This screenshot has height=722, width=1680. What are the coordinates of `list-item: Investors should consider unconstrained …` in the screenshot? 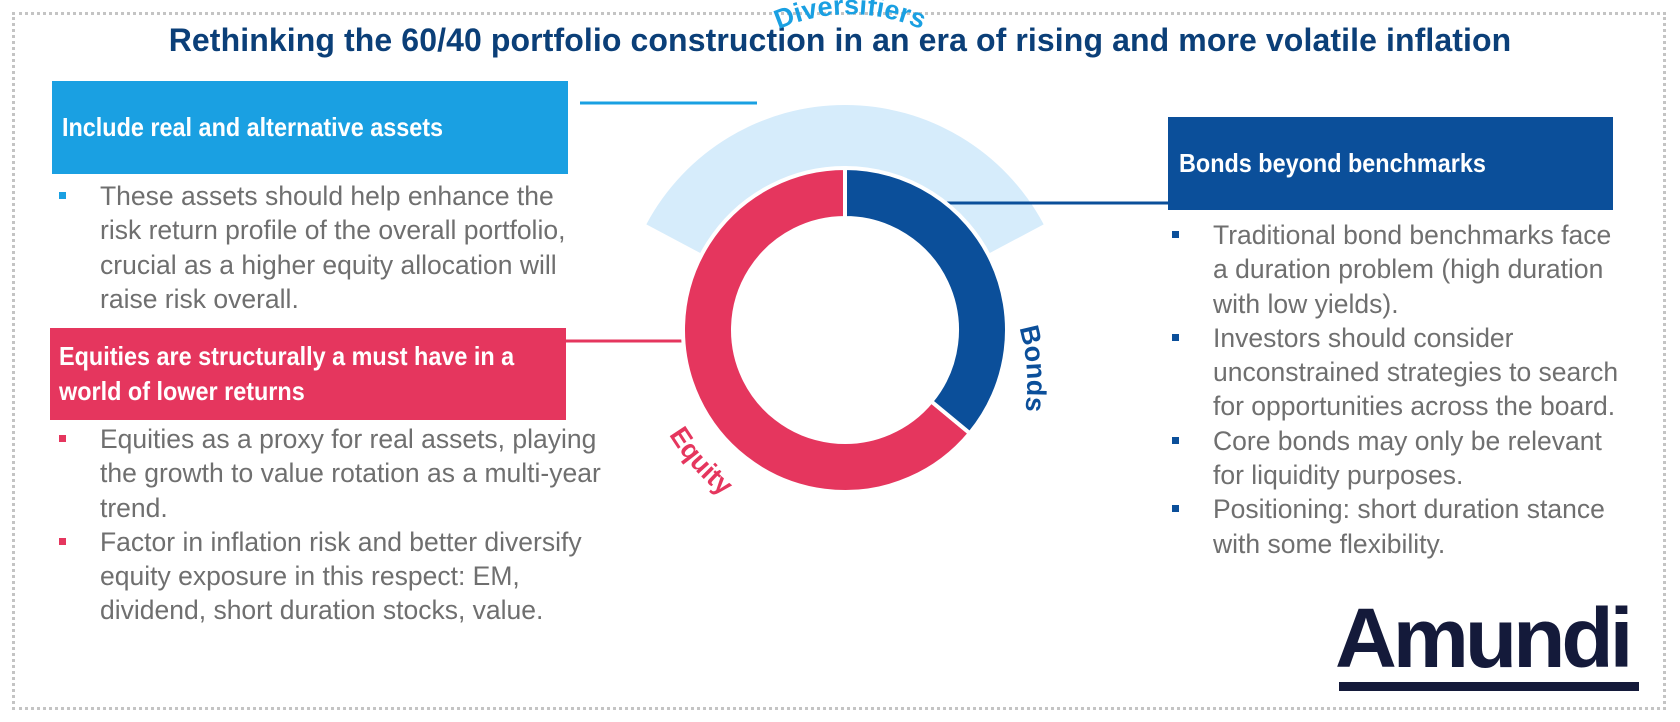 It's located at (1396, 372).